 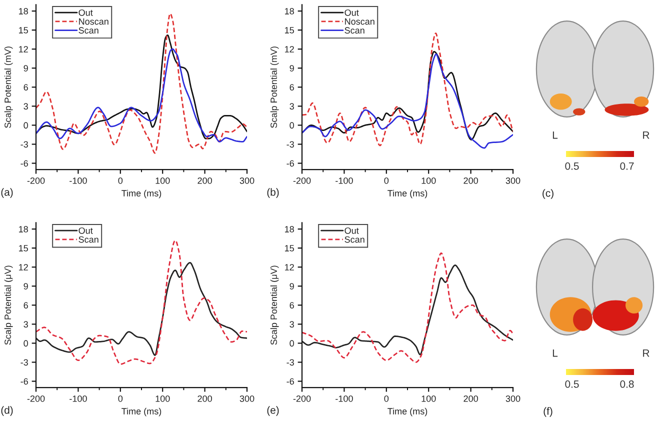 What do you see at coordinates (7, 411) in the screenshot?
I see `text: (d)` at bounding box center [7, 411].